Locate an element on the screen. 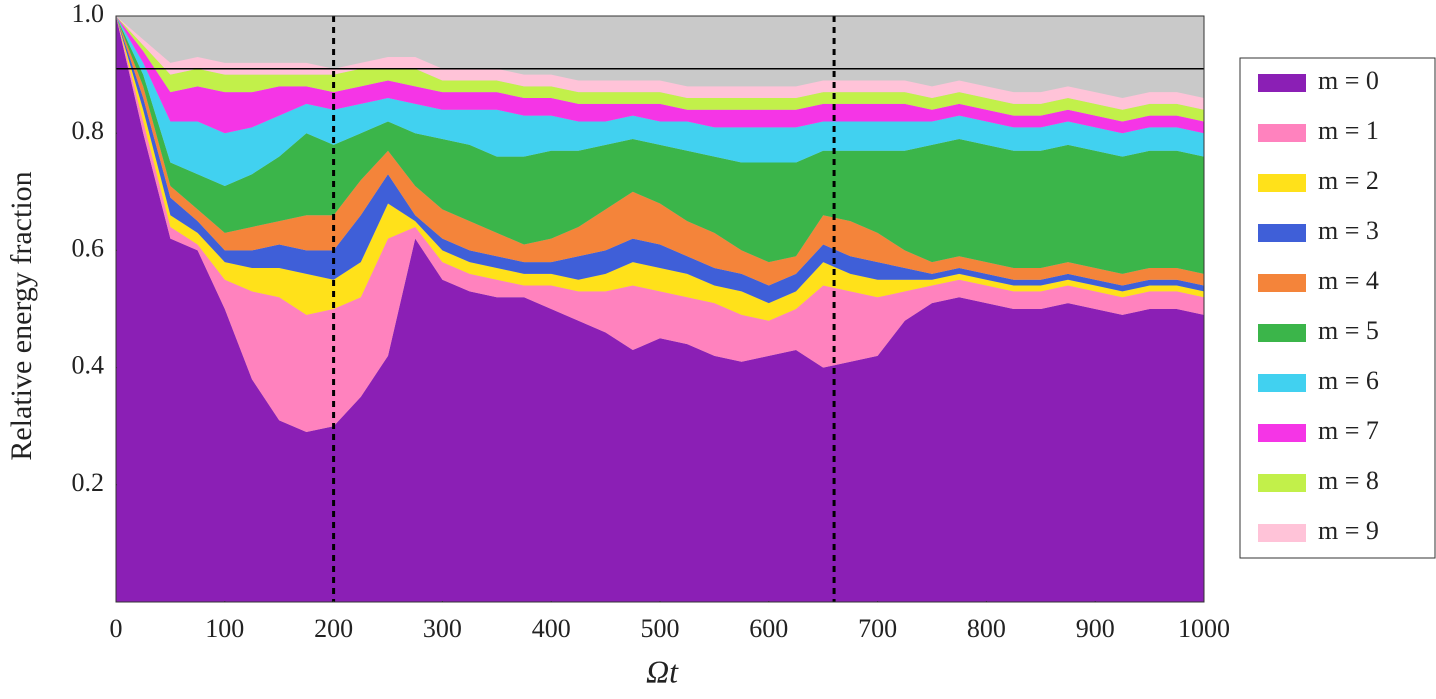 This screenshot has width=1436, height=699. x-tick-label: 300 is located at coordinates (442, 628).